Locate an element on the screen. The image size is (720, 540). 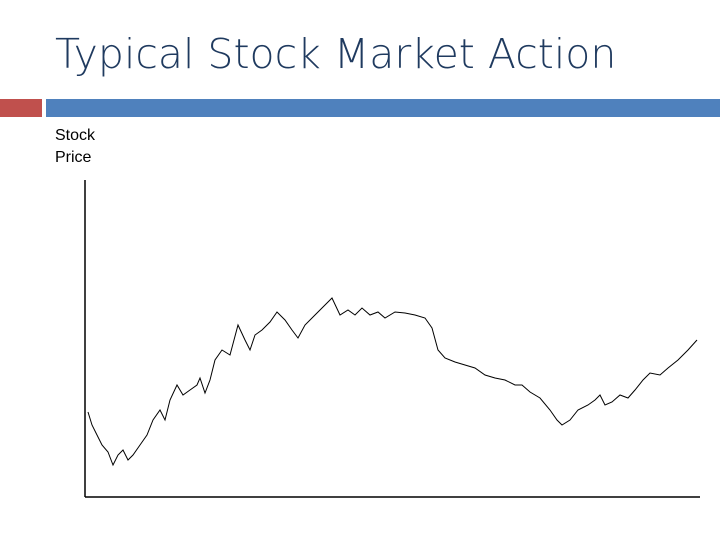
y-axis-label: Stock Price is located at coordinates (75, 146).